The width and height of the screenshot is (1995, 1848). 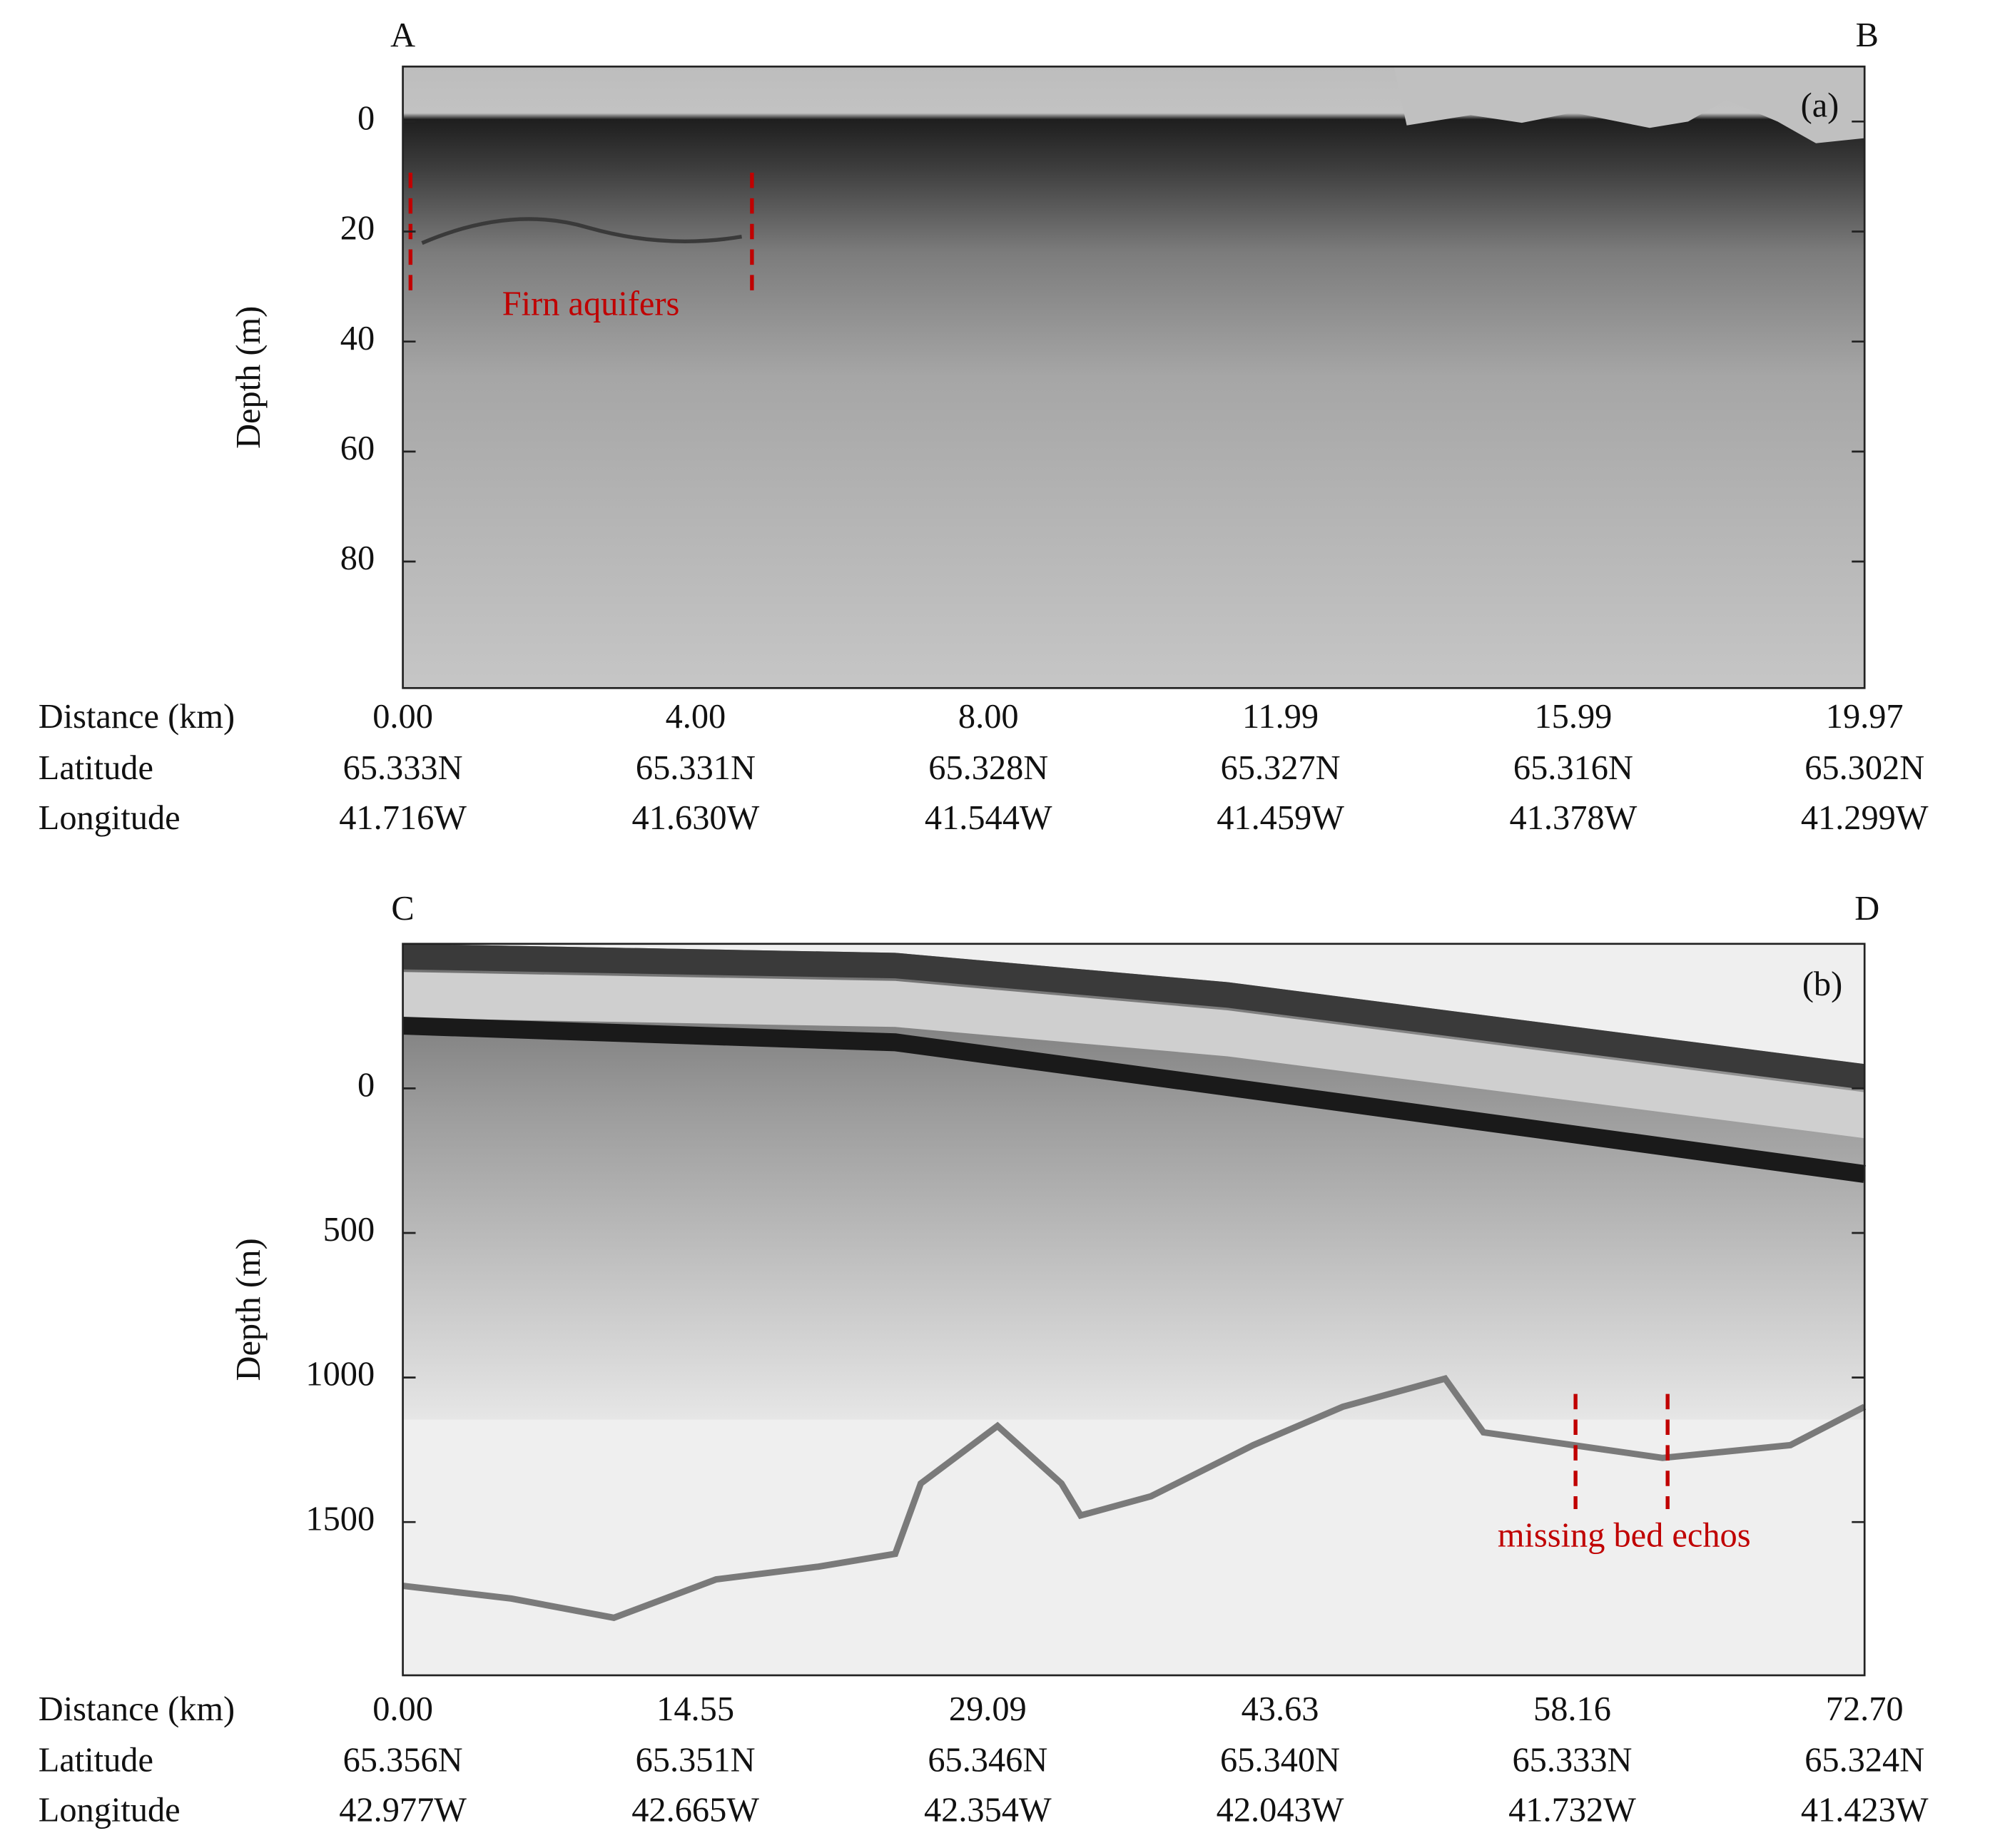 What do you see at coordinates (1866, 909) in the screenshot?
I see `end-label: D` at bounding box center [1866, 909].